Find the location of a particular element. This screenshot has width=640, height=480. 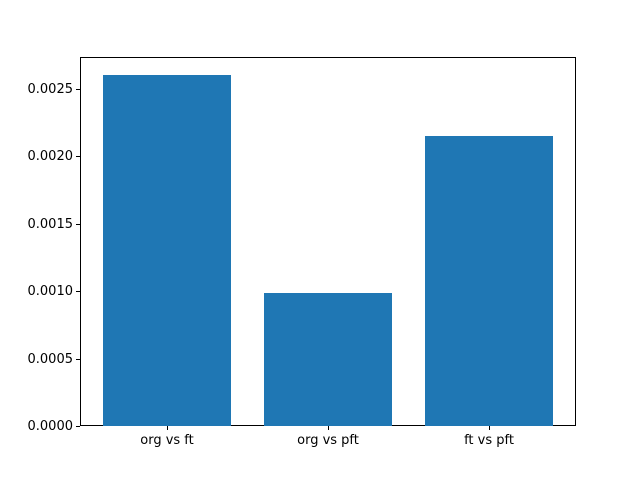

y-tick-label: 0.0010 is located at coordinates (50, 291).